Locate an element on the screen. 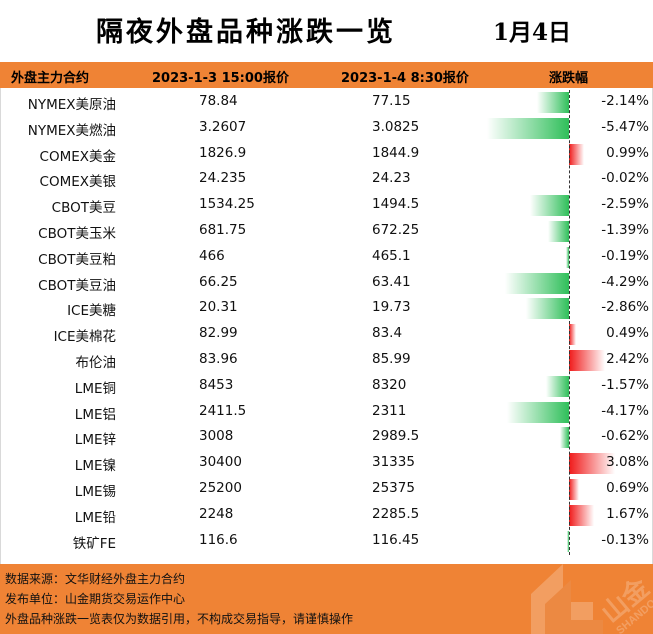 The height and width of the screenshot is (634, 653). table-row: CBOT美豆 1534.25 1494.5 -2.59% is located at coordinates (326, 206).